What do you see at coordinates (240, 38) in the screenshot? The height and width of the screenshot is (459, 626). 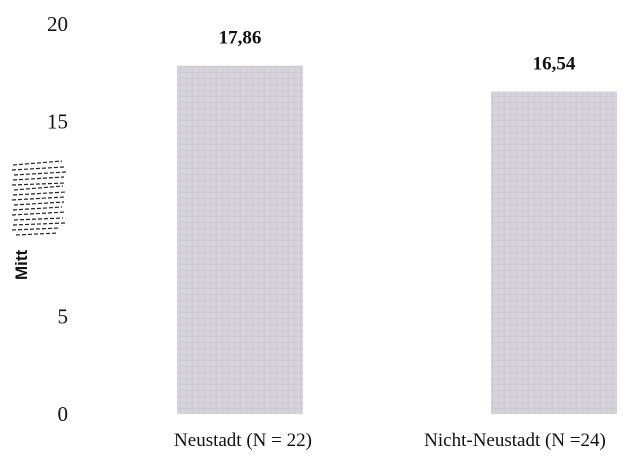 I see `data-label-1: 17,86` at bounding box center [240, 38].